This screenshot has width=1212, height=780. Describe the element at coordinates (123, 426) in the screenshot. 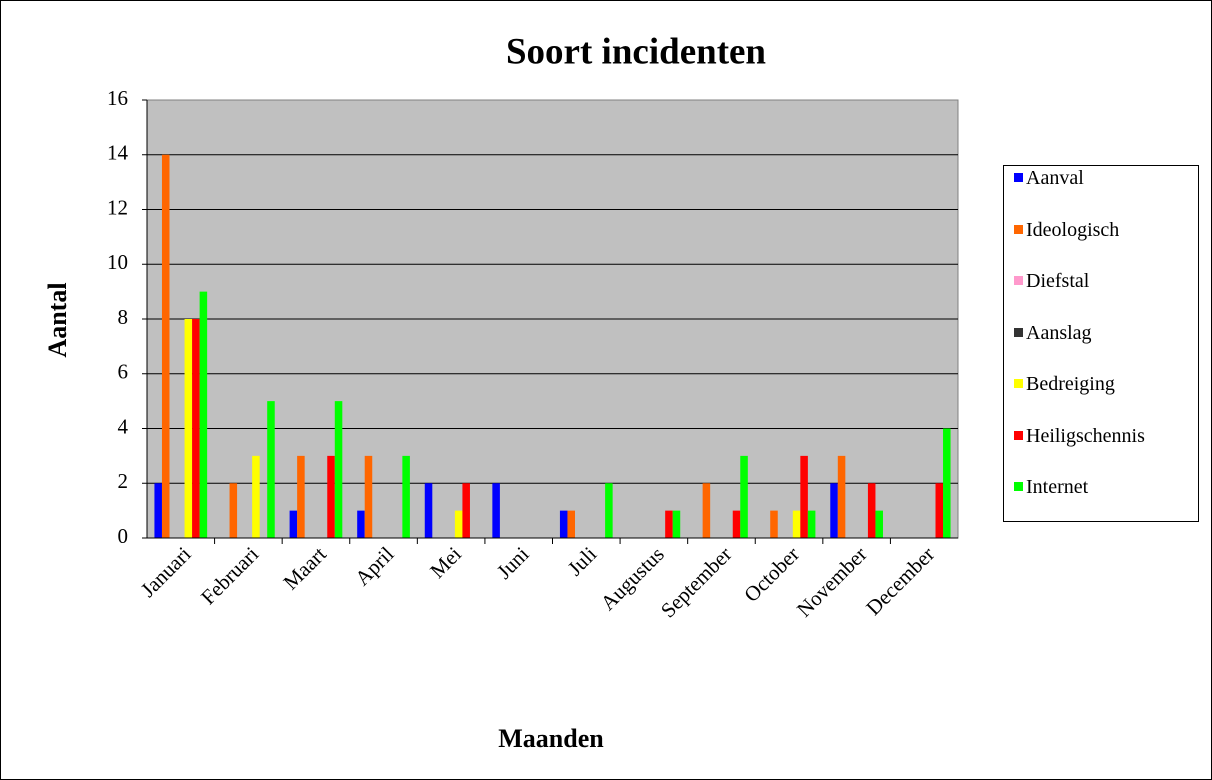

I see `y-tick-label: 4` at that location.